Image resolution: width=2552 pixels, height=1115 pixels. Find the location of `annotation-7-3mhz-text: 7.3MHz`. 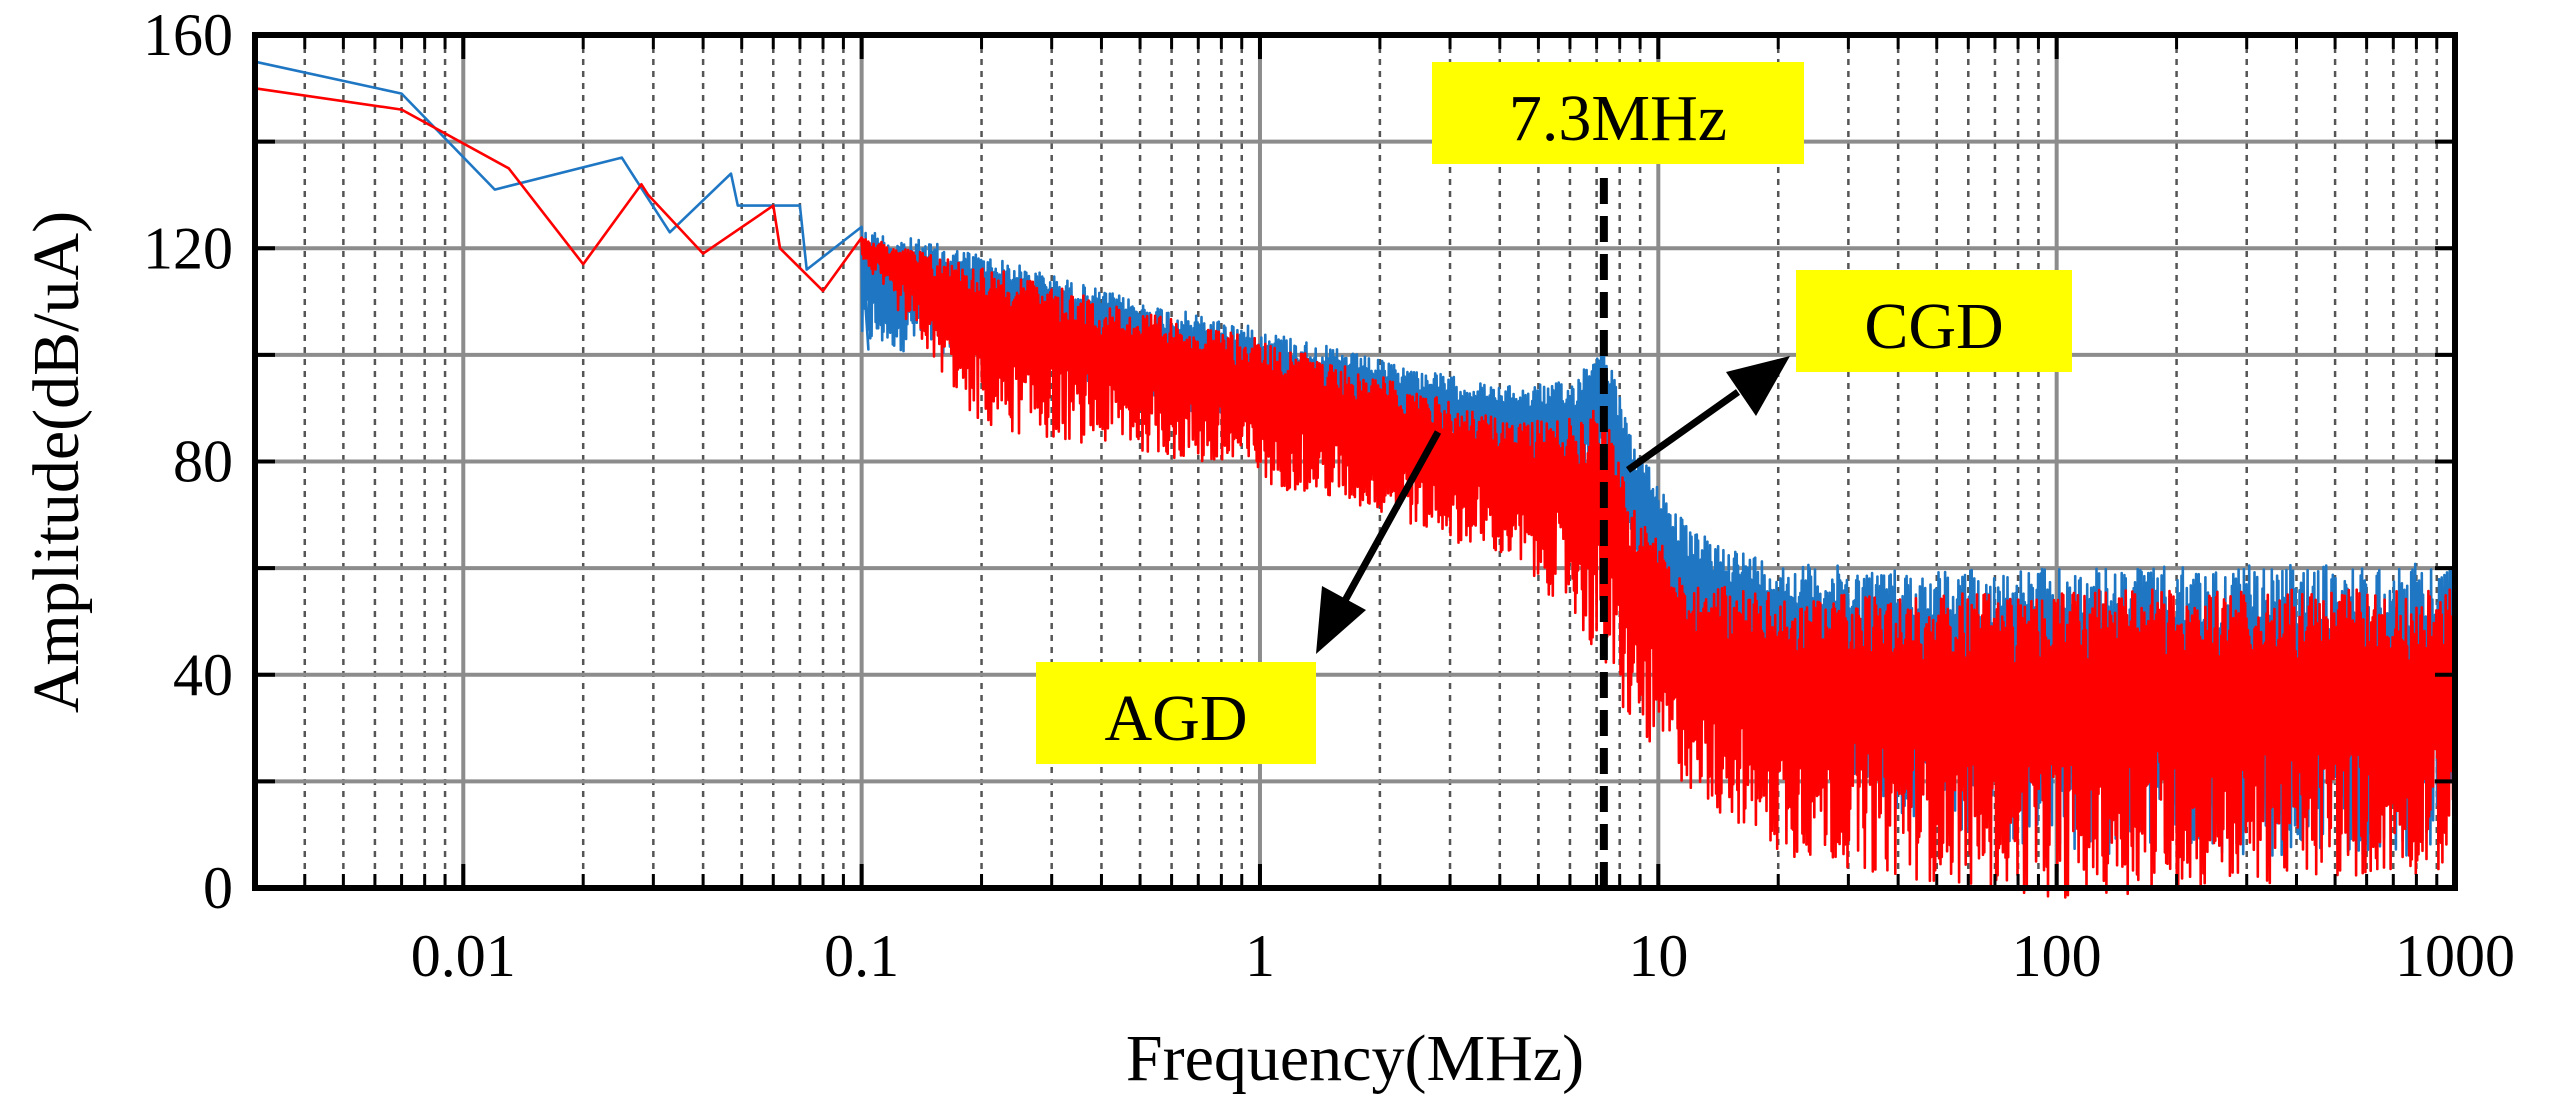

annotation-7-3mhz-text: 7.3MHz is located at coordinates (1618, 118).